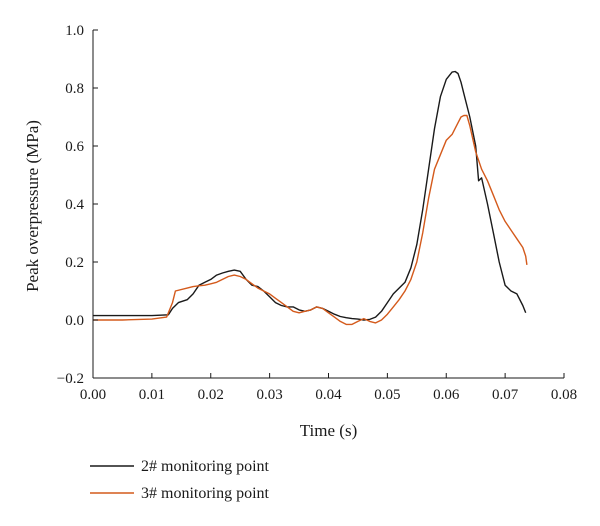 The width and height of the screenshot is (600, 526). I want to click on y-tick-label: 1.0, so click(74, 31).